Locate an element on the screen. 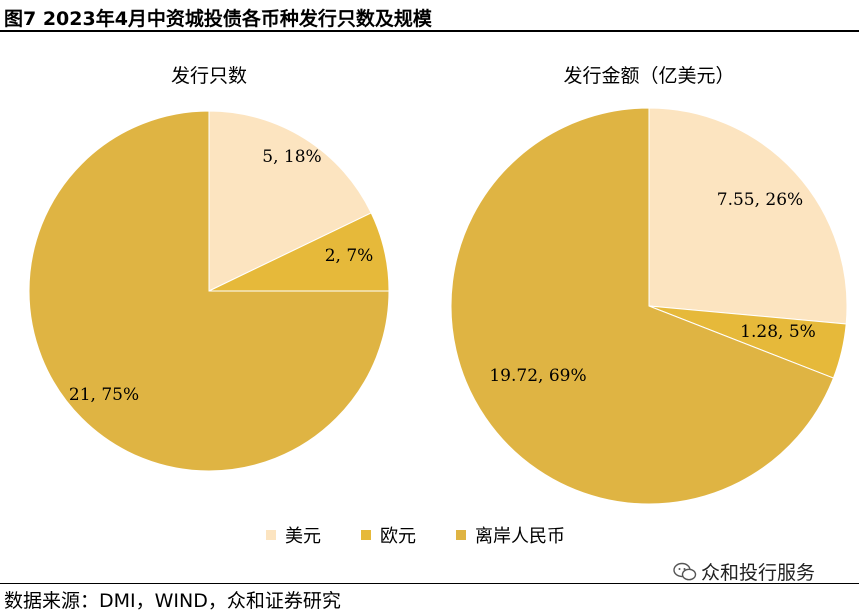 The image size is (859, 613). legend-item-cnh: 离岸人民币 is located at coordinates (510, 535).